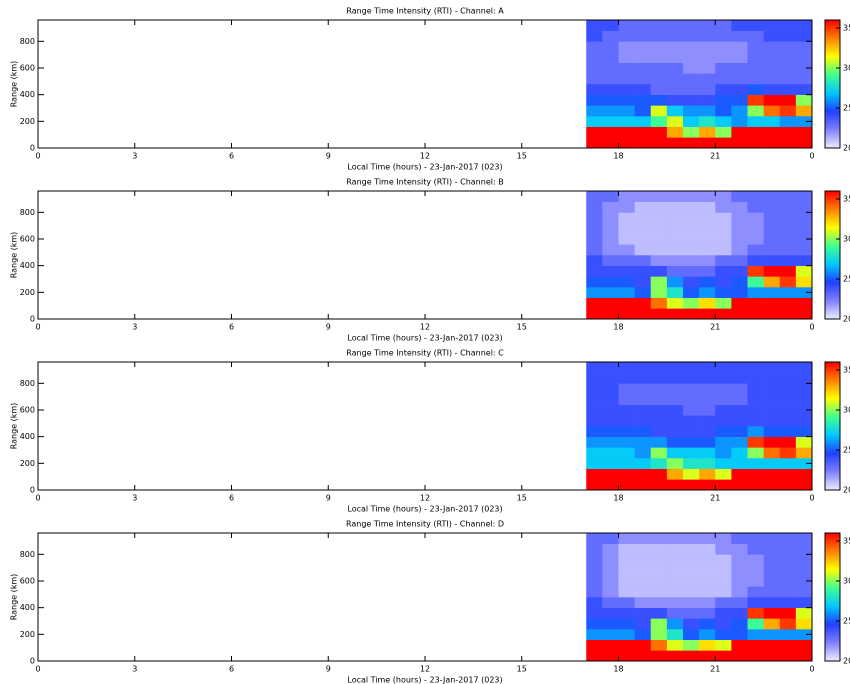 Image resolution: width=850 pixels, height=684 pixels. Describe the element at coordinates (37, 669) in the screenshot. I see `x-tick-label: 0` at that location.